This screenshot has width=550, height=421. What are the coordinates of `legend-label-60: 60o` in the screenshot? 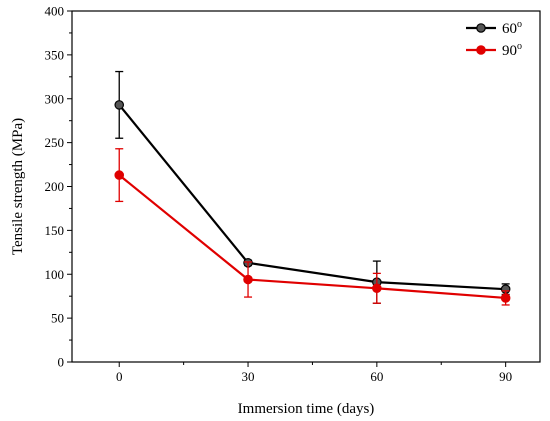 It's located at (512, 28).